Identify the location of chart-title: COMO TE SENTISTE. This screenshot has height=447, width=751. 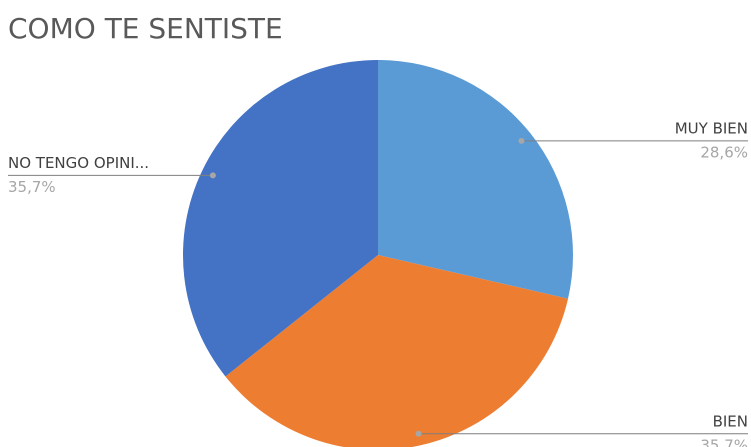
(145, 28).